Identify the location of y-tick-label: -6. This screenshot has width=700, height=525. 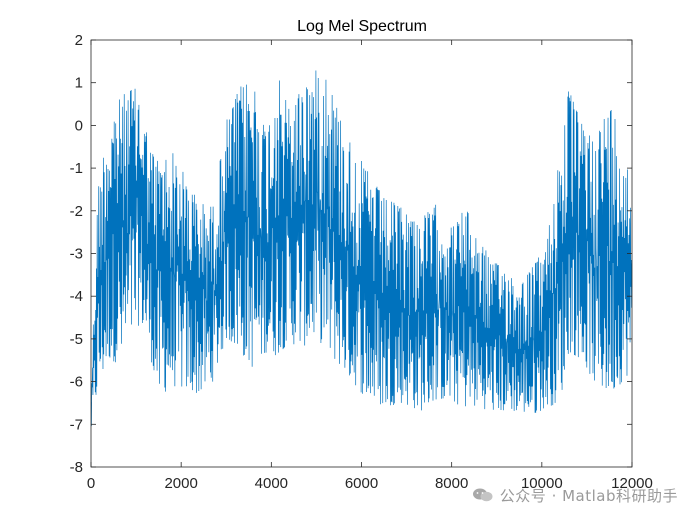
(76, 382).